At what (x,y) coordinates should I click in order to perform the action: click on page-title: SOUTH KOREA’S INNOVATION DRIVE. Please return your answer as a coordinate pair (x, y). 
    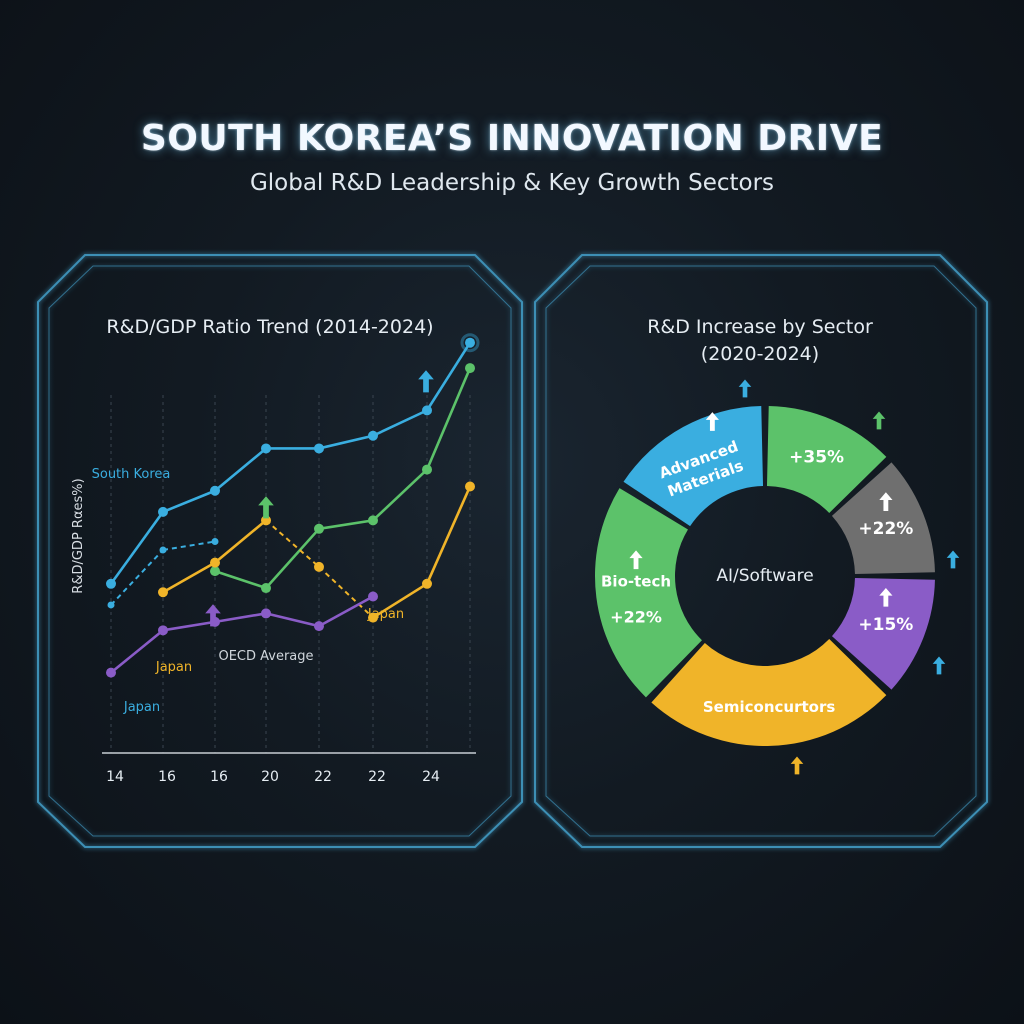
    Looking at the image, I should click on (512, 138).